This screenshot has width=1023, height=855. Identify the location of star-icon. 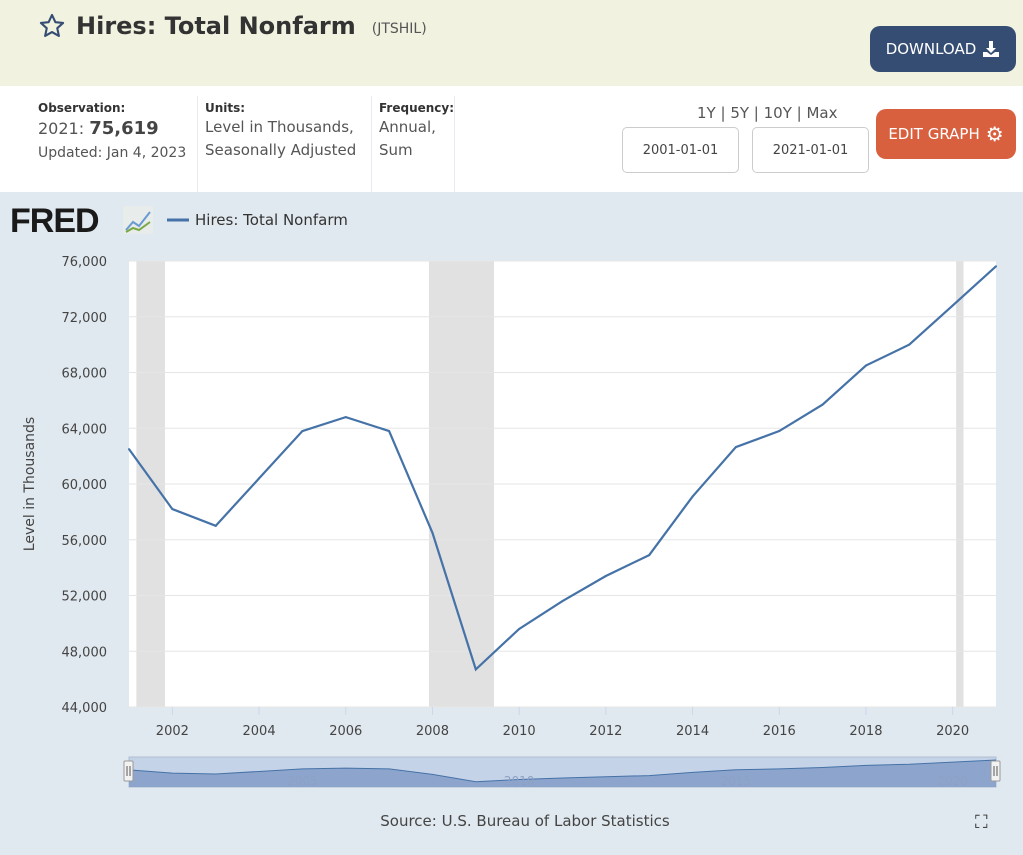
(52, 26).